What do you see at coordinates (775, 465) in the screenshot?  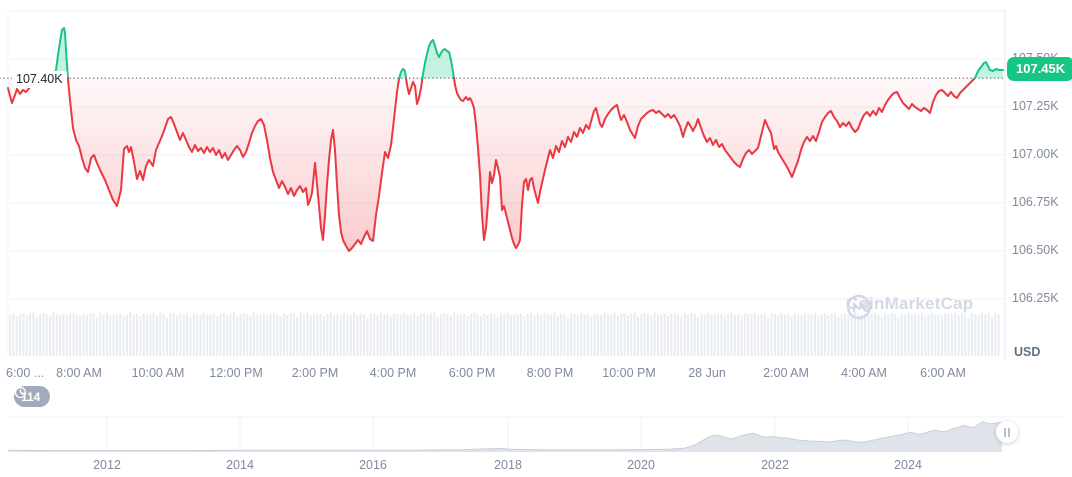 I see `year-label: 2022` at bounding box center [775, 465].